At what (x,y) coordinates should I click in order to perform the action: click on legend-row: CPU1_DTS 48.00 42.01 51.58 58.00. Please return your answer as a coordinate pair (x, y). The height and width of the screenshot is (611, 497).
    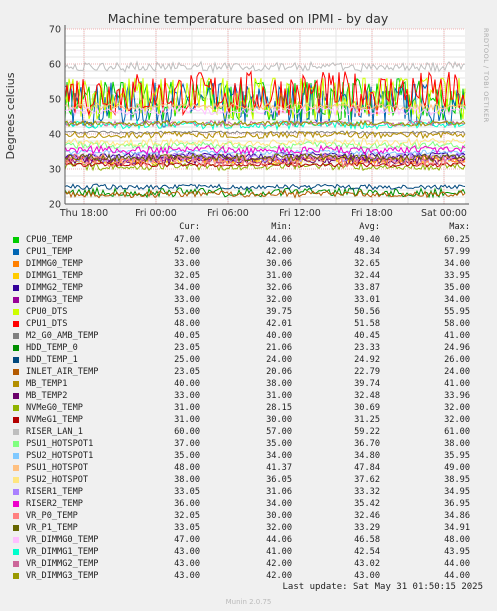
    Looking at the image, I should click on (248, 324).